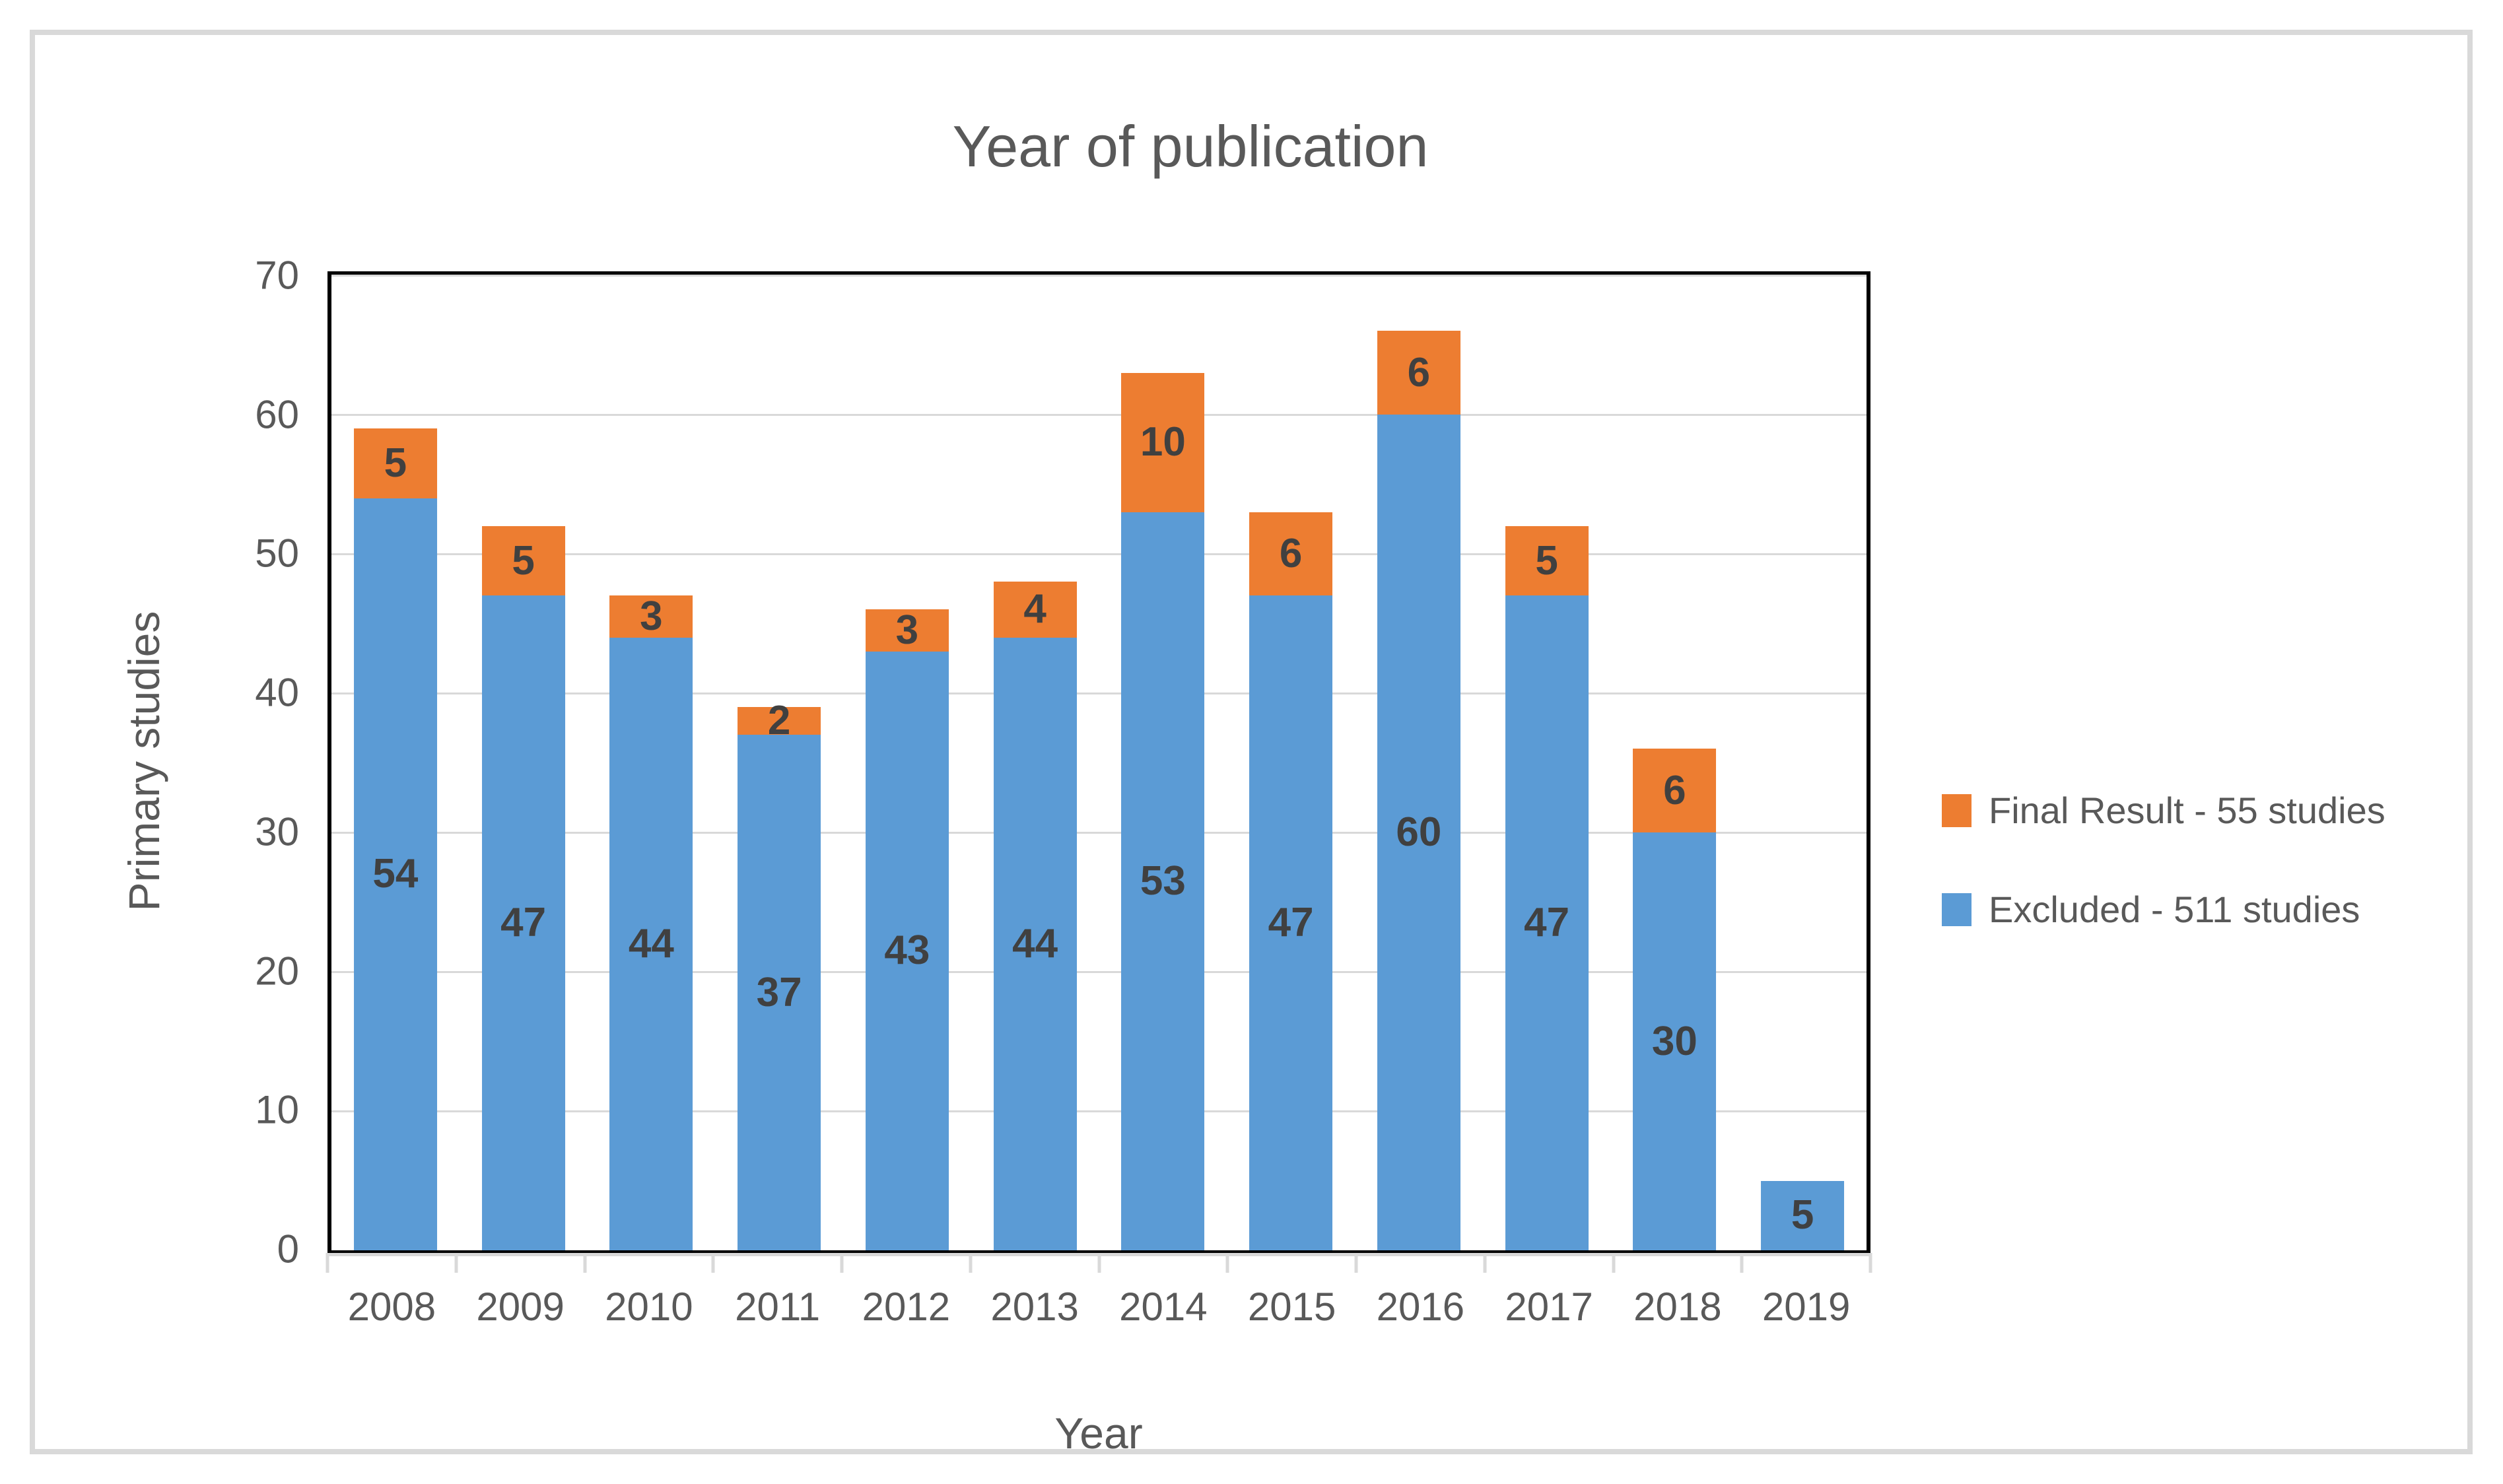 This screenshot has width=2503, height=1484. I want to click on bar-segment: 4, so click(1035, 610).